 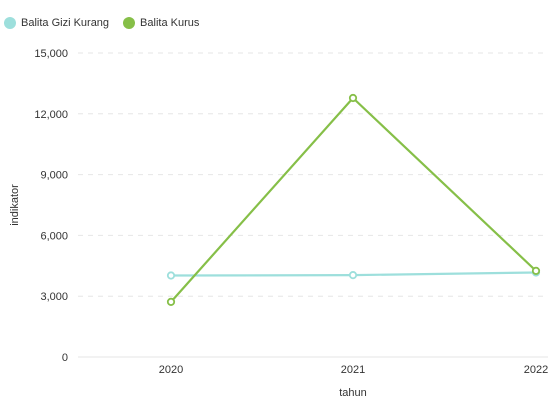 I want to click on x-tick-label: 2022, so click(x=536, y=370).